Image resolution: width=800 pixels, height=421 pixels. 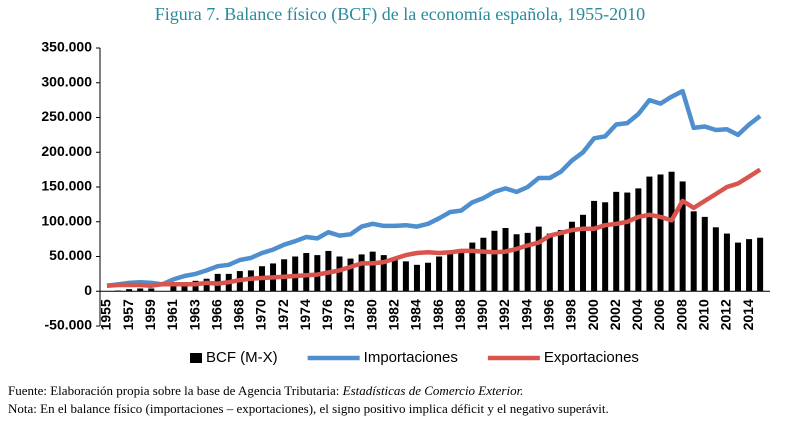 What do you see at coordinates (416, 314) in the screenshot?
I see `x-tick-label: 1984` at bounding box center [416, 314].